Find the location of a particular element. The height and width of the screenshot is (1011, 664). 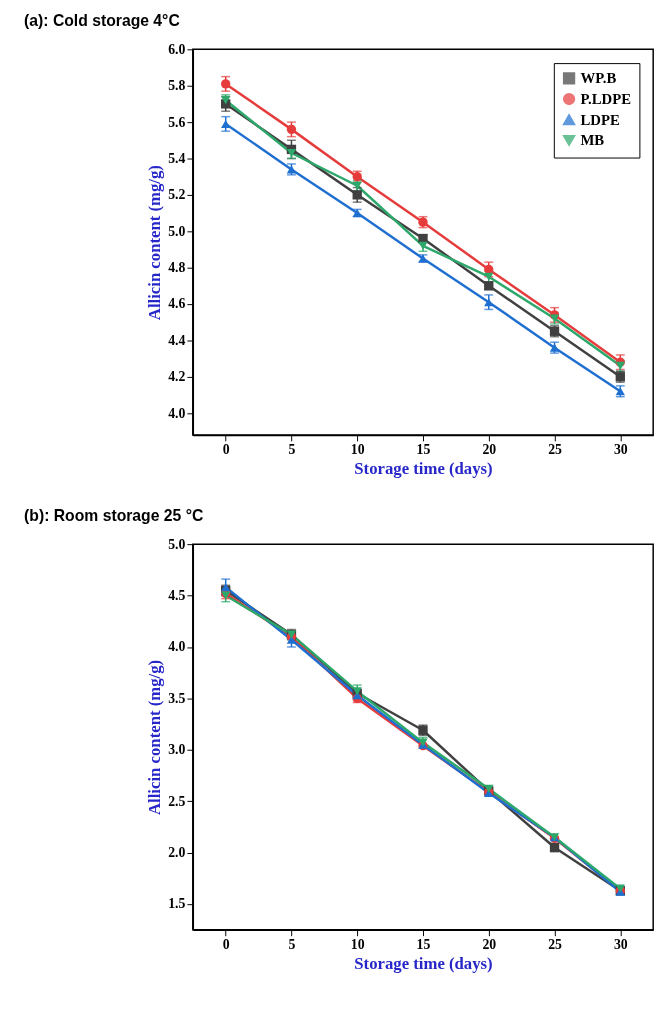

y-tick-label: 4.2 is located at coordinates (177, 377).